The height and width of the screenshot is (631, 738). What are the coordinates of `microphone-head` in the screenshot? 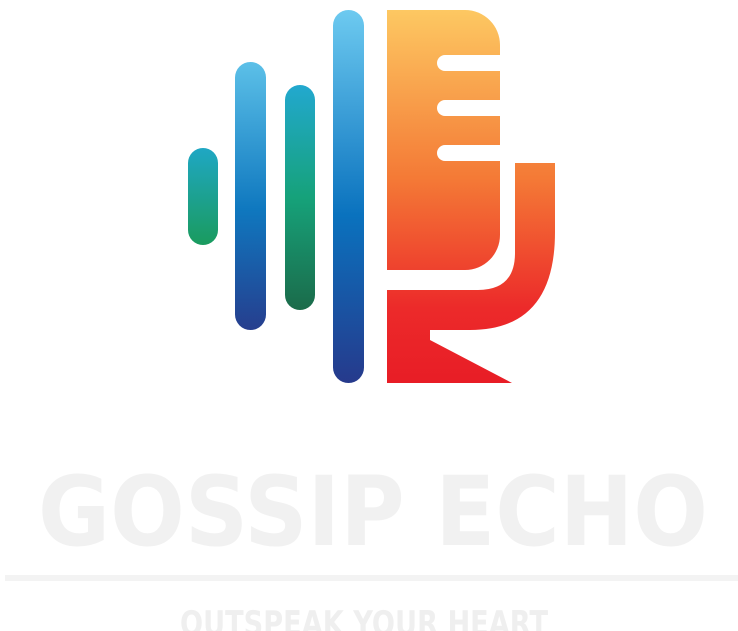 It's located at (443, 140).